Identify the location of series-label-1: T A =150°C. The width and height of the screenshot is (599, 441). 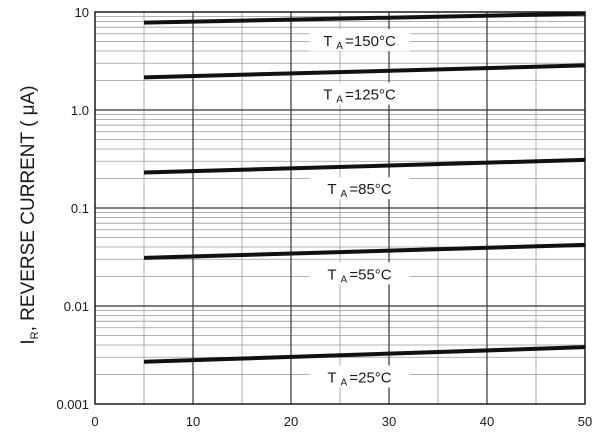
(359, 42).